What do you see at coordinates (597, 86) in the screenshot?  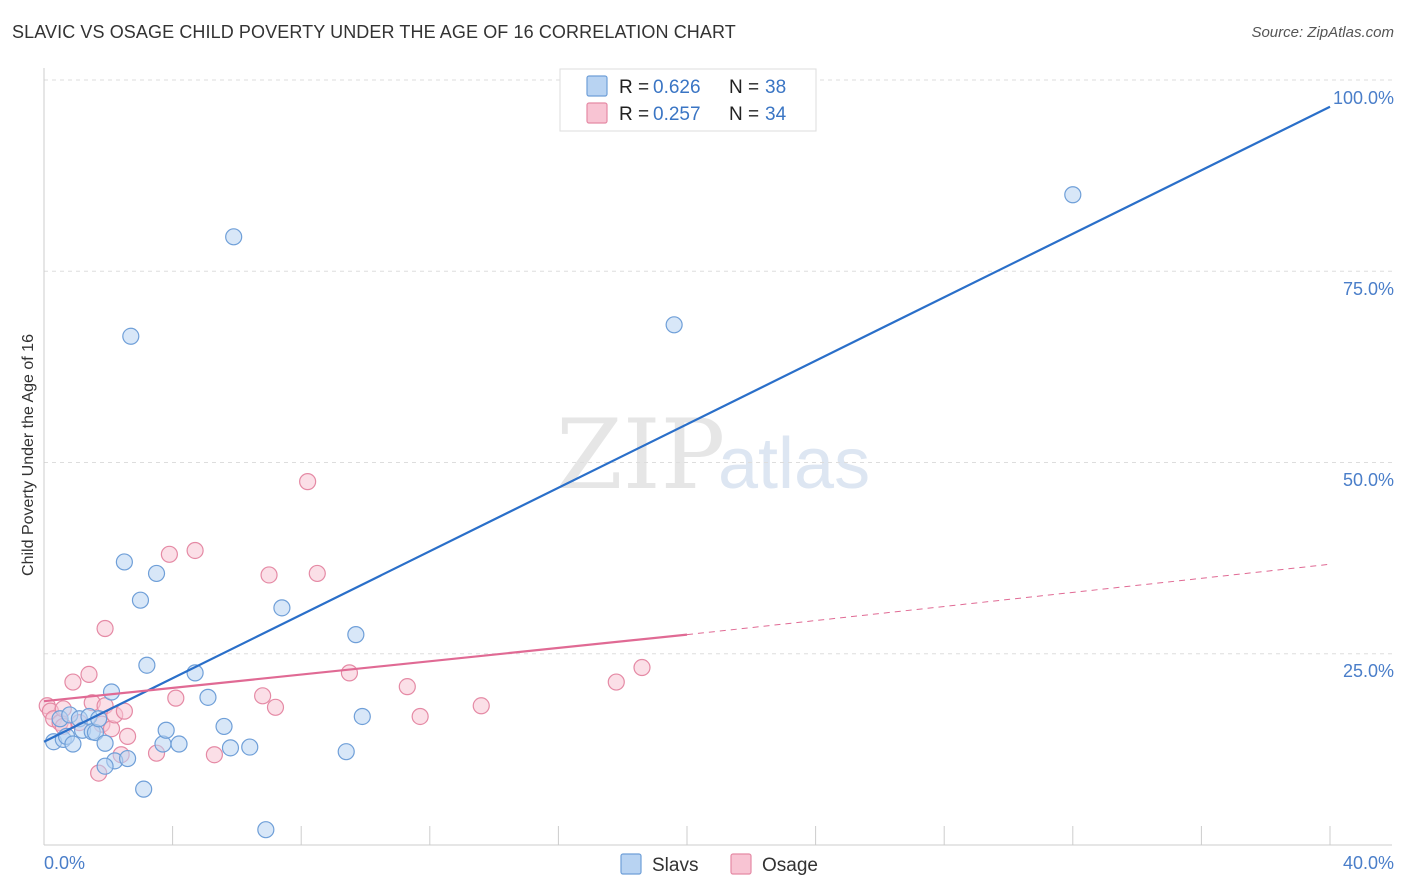 I see `legend-swatch-slavs` at bounding box center [597, 86].